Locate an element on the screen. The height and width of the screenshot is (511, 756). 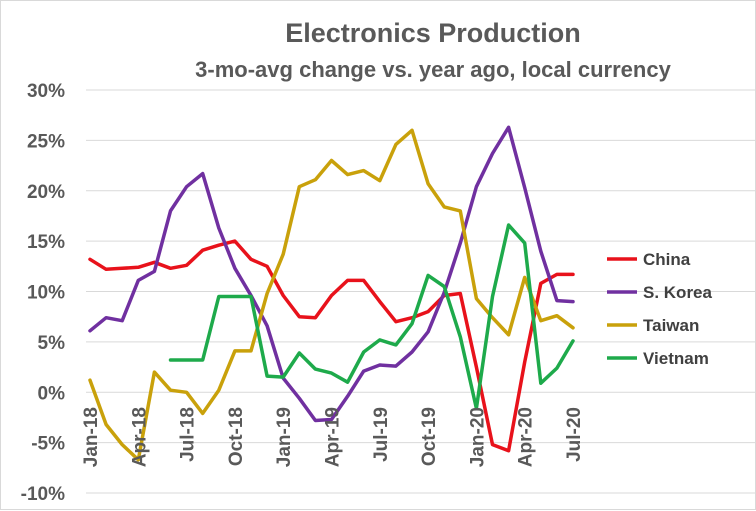
y-tick-label: 0% is located at coordinates (52, 393).